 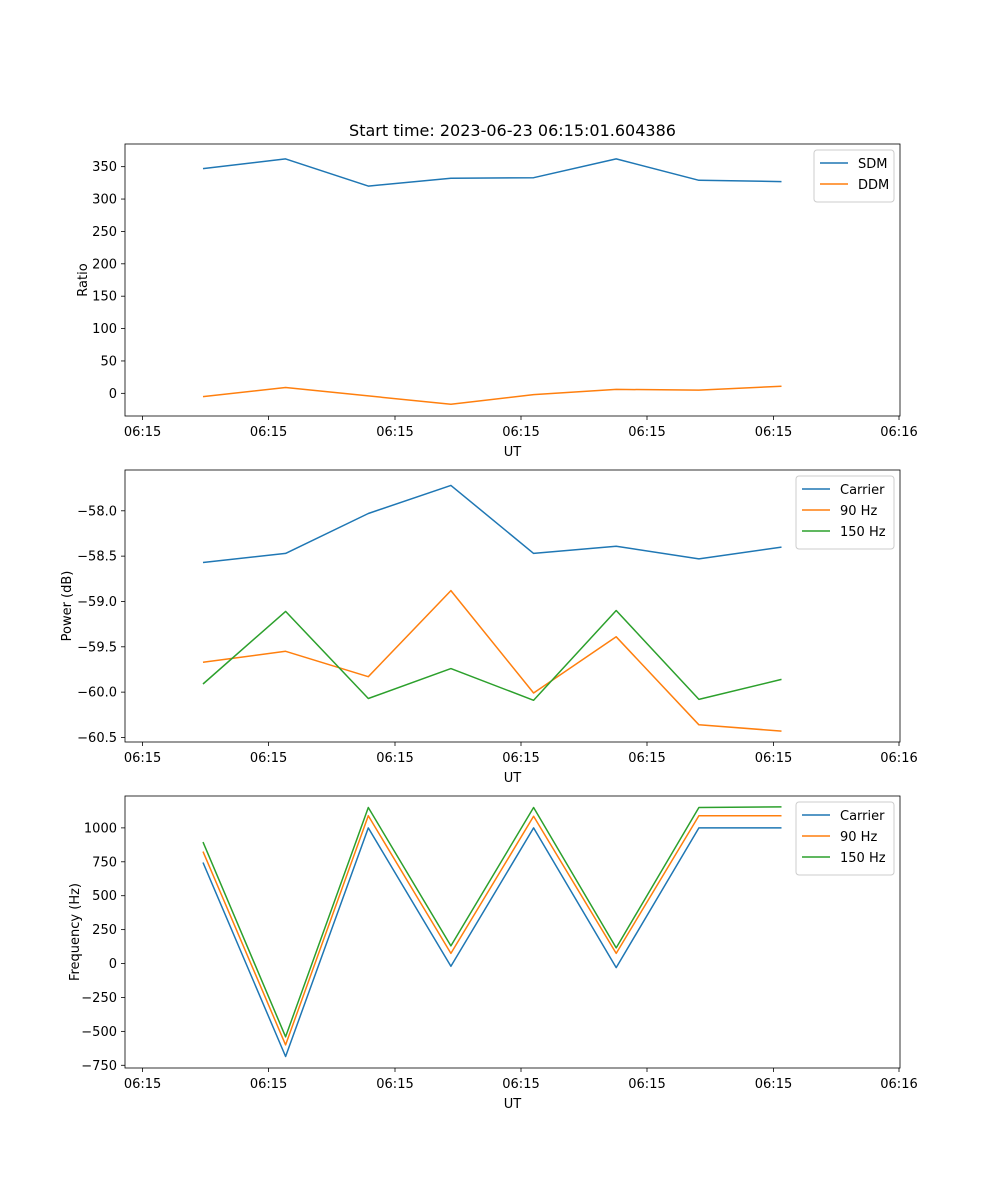 I want to click on y-tick-label: 350, so click(x=104, y=167).